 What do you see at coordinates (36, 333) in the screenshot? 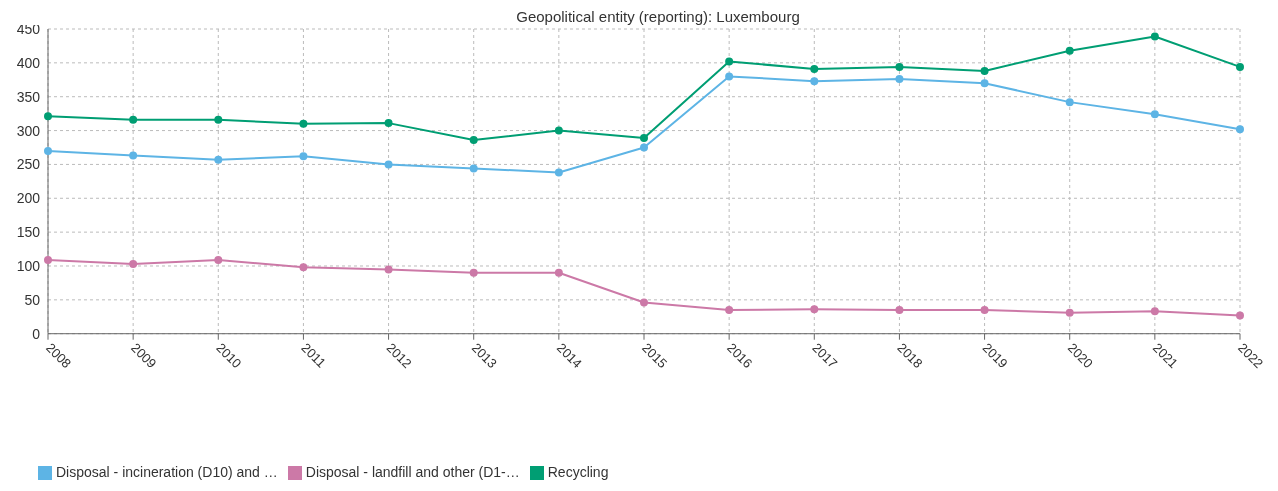
I see `y-tick-label: 0` at bounding box center [36, 333].